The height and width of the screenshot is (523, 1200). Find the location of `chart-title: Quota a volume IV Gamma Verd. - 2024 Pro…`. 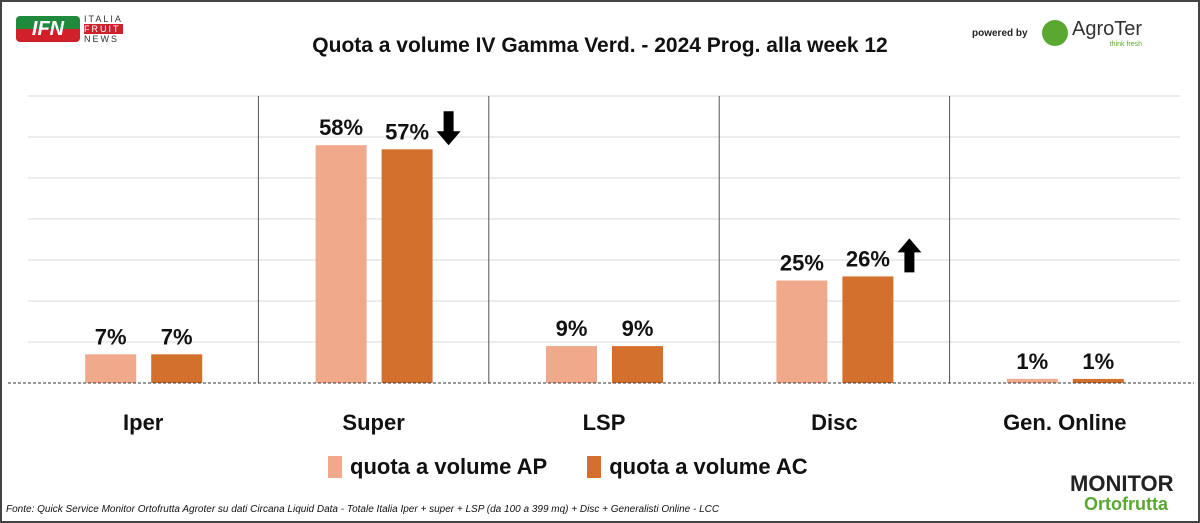

chart-title: Quota a volume IV Gamma Verd. - 2024 Pro… is located at coordinates (600, 45).